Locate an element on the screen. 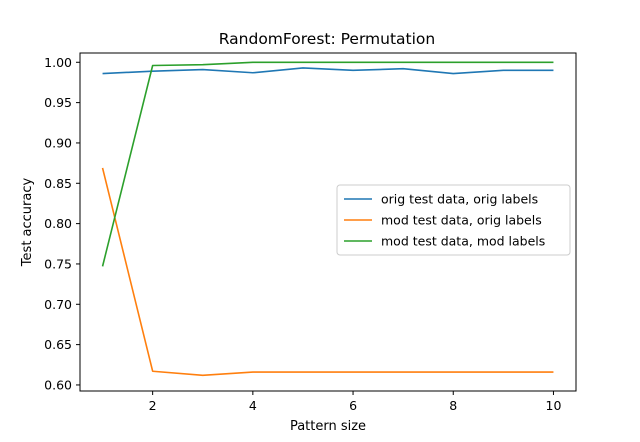  y-tick-label: 1.00 is located at coordinates (58, 62).